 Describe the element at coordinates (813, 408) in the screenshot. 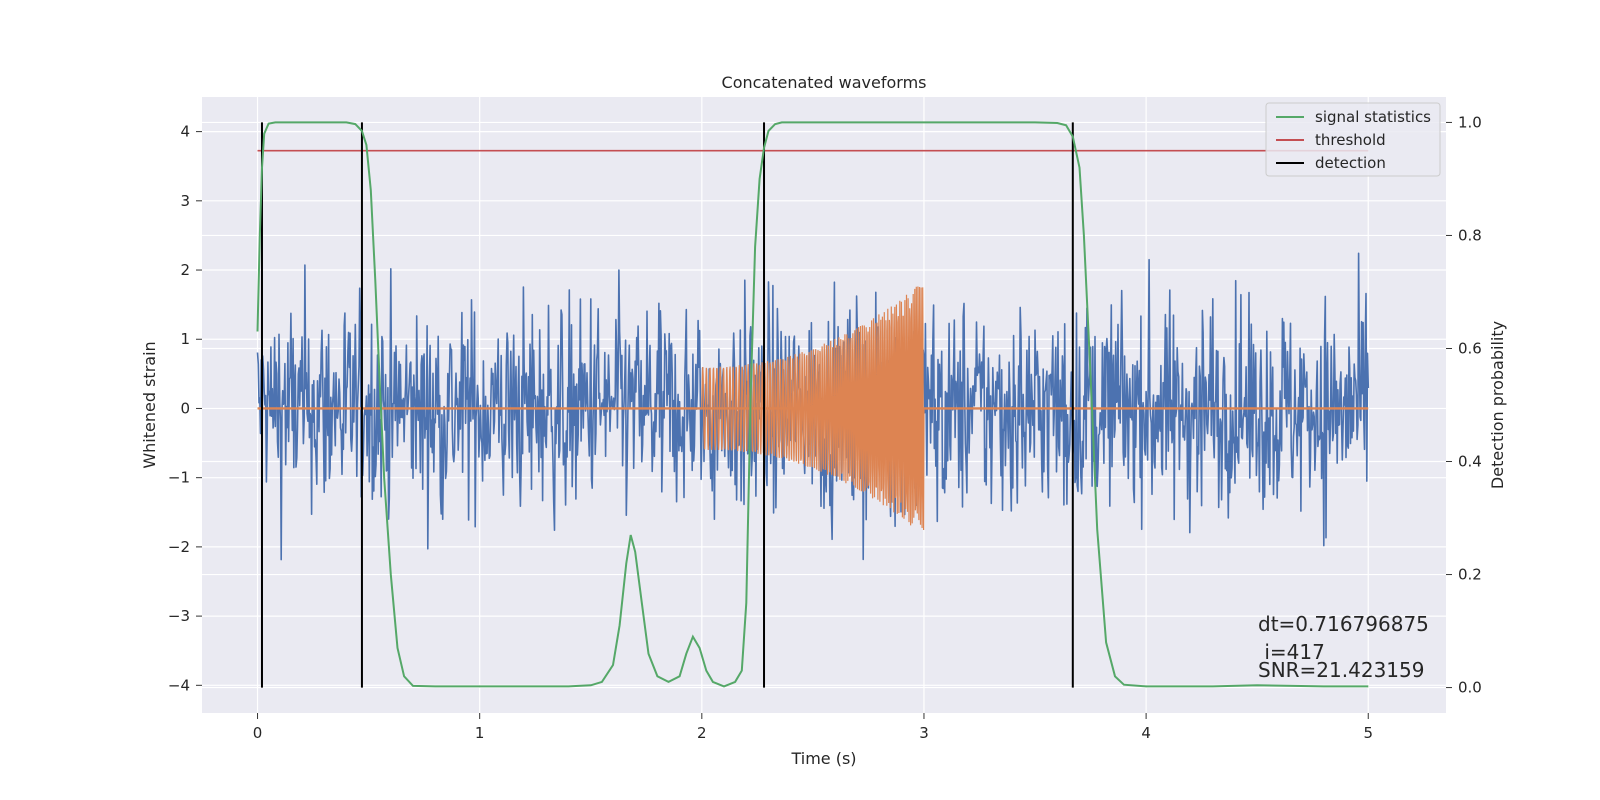

I see `series-chirp-template` at that location.